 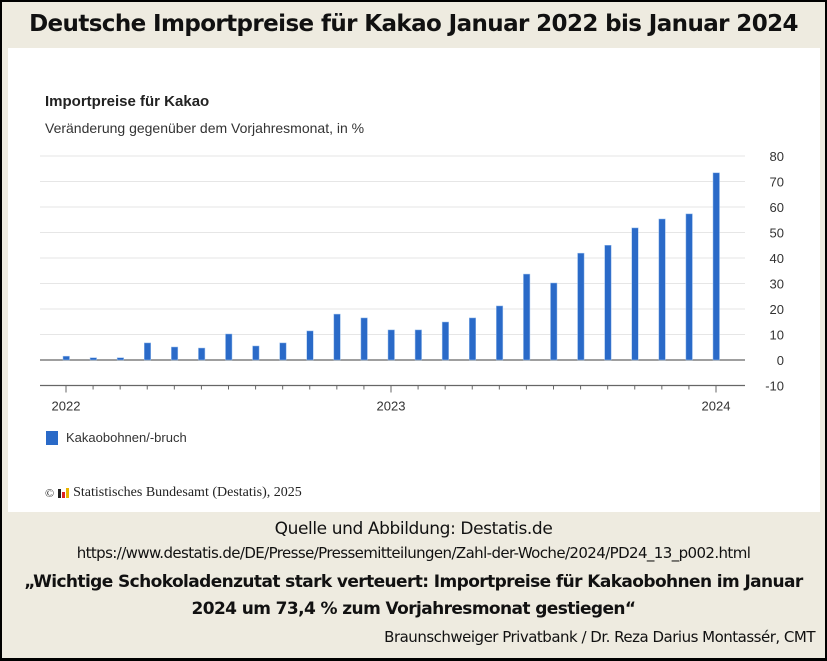 I want to click on copyright-text: Statistisches Bundesamt (Destatis), 2025, so click(x=187, y=492).